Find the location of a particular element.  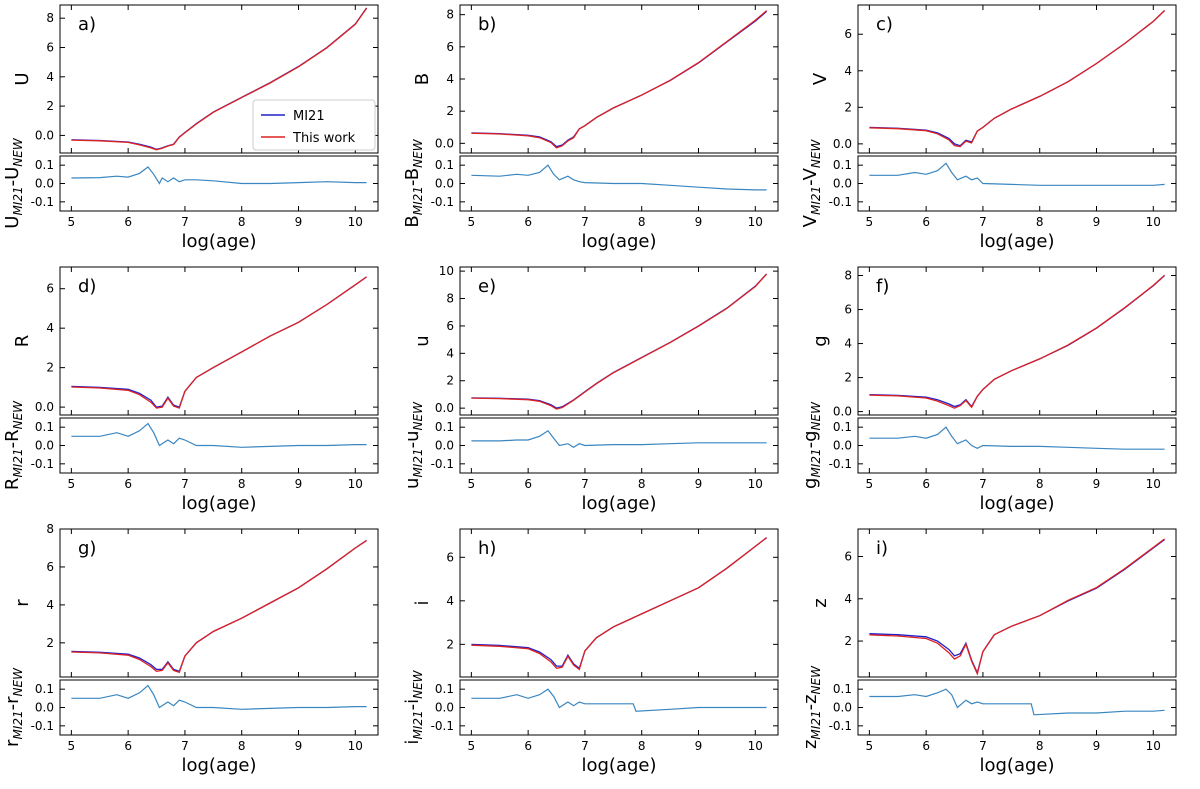

legend-entry-label: MI21 is located at coordinates (309, 116).